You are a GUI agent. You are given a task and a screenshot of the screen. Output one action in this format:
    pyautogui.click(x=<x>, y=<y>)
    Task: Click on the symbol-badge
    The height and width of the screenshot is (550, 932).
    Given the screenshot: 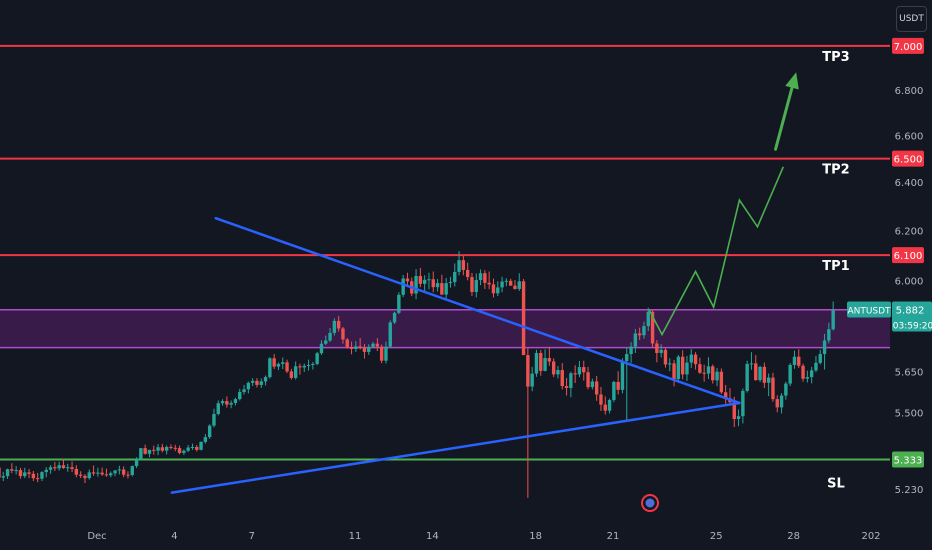 What is the action you would take?
    pyautogui.click(x=869, y=309)
    